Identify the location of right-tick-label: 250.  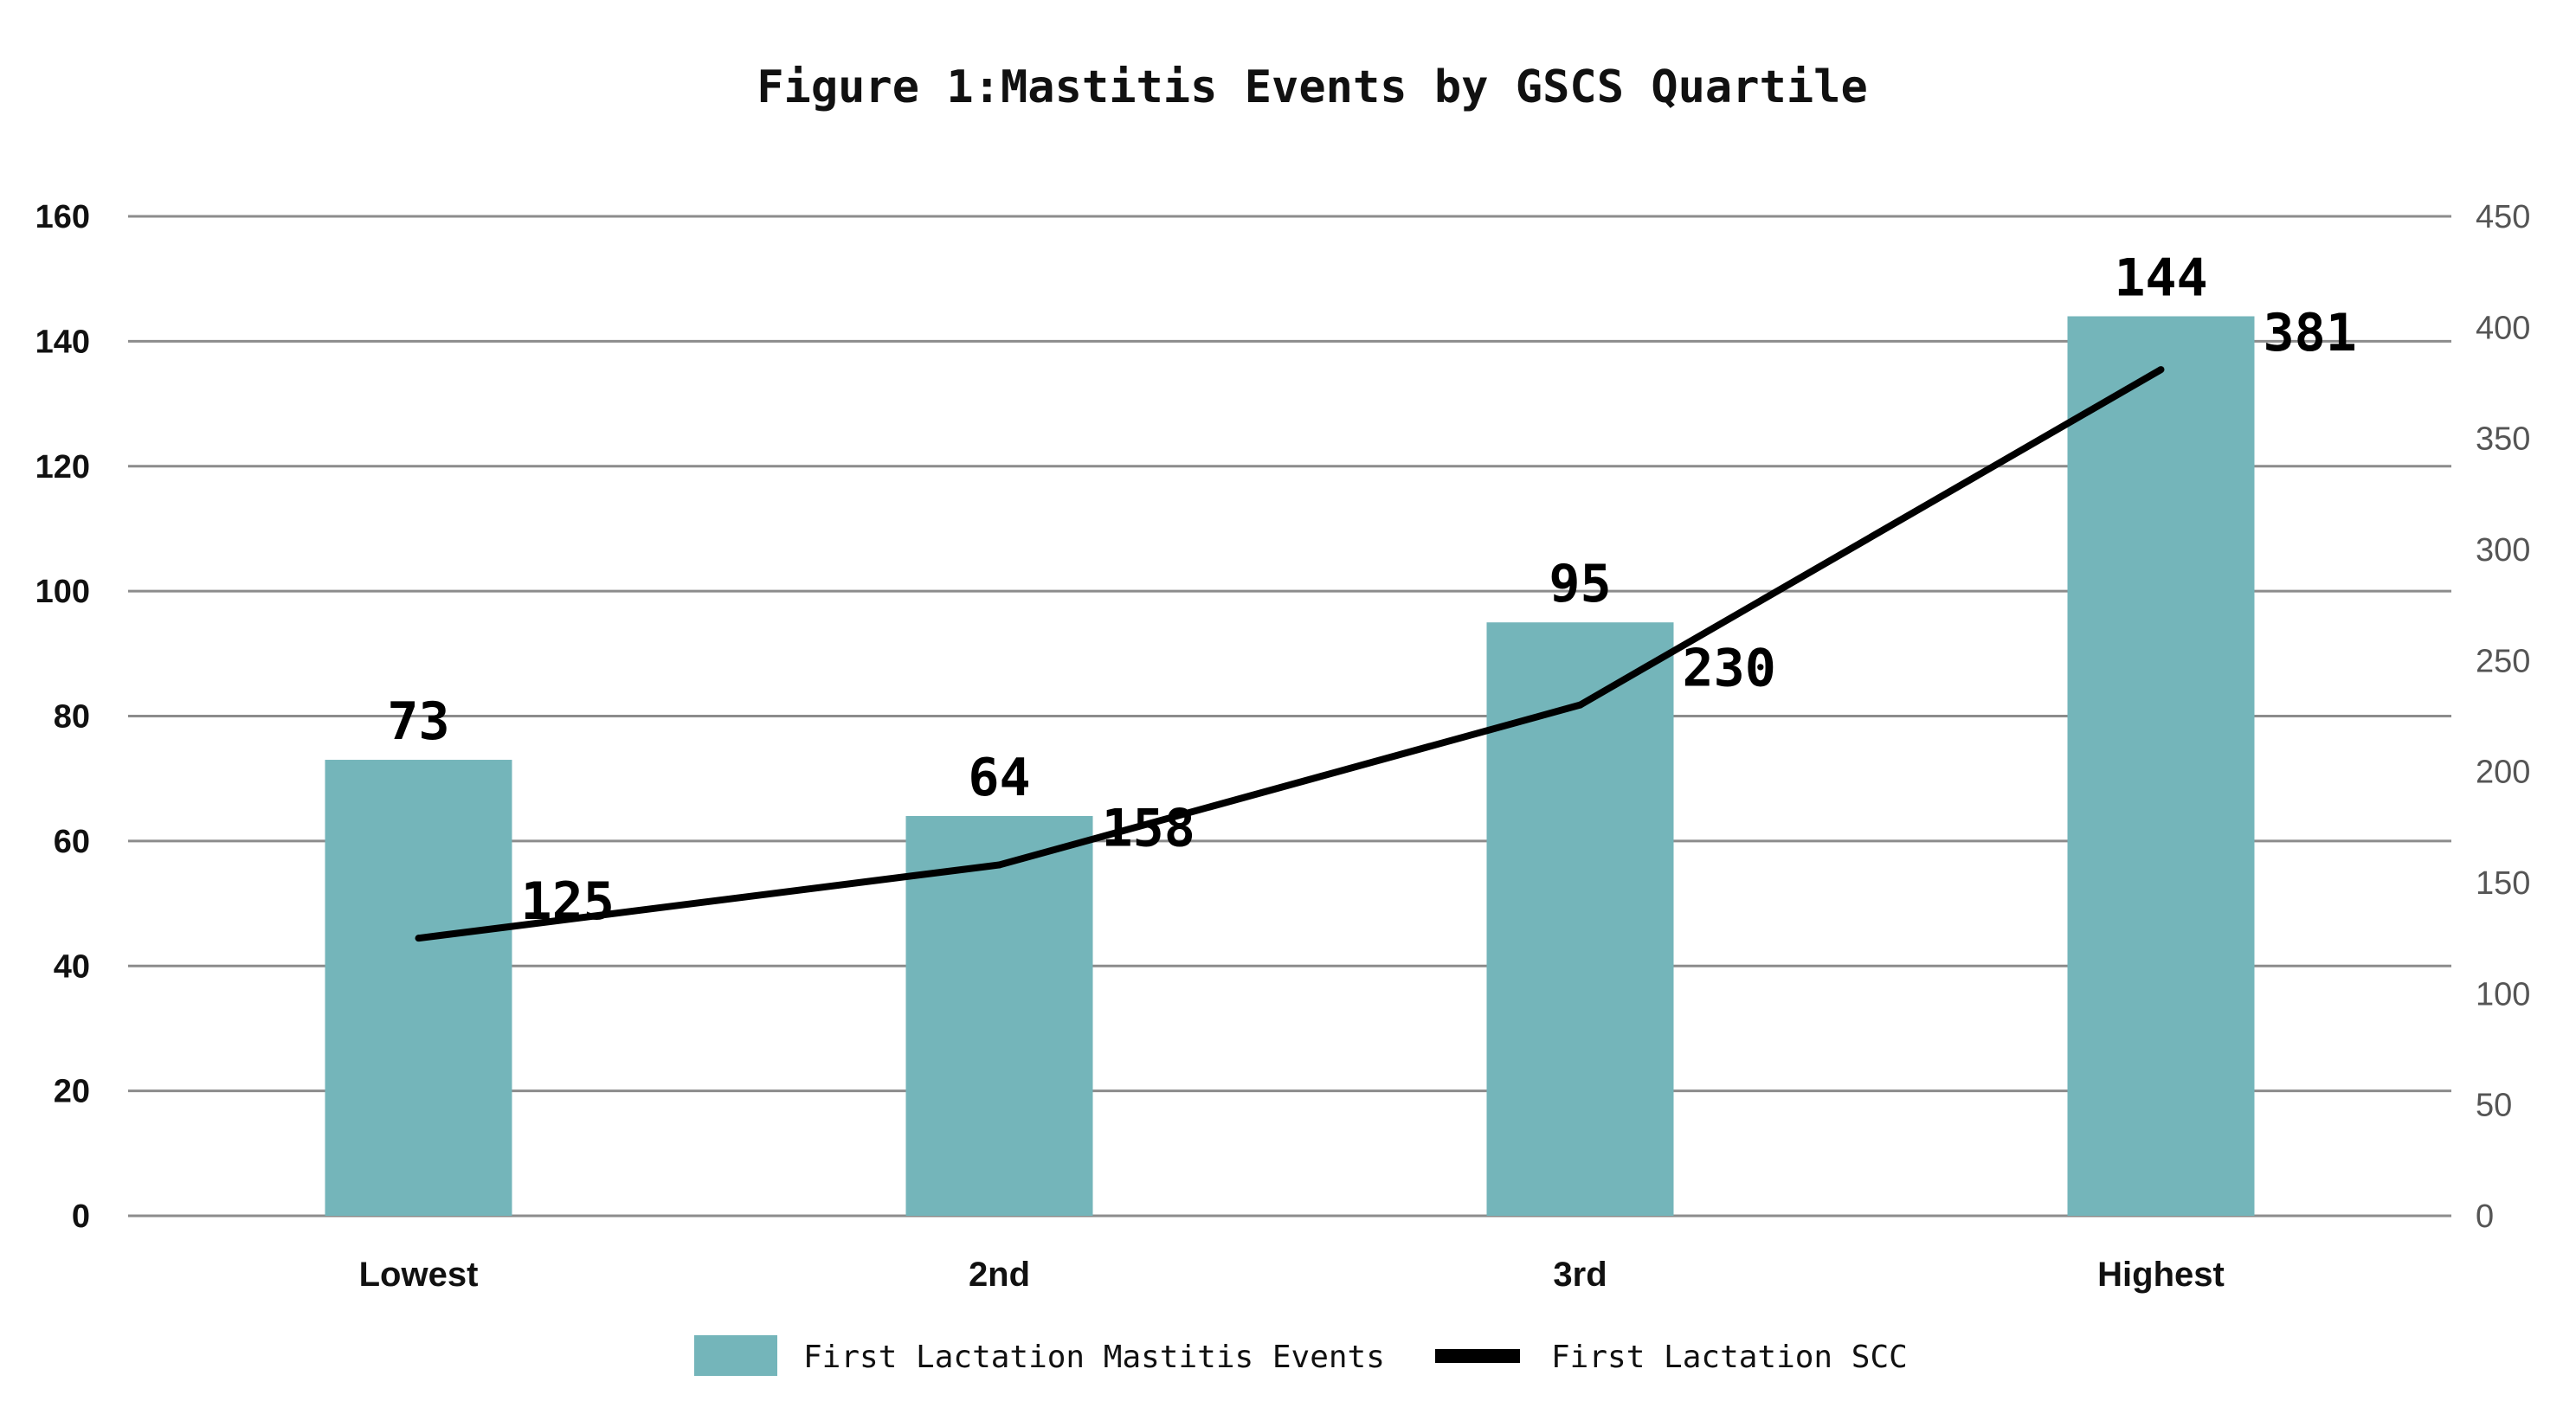
(2503, 661).